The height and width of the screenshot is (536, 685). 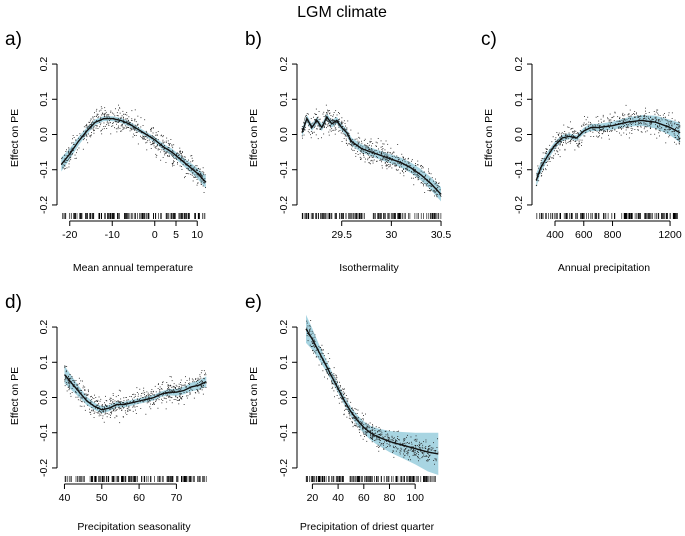 What do you see at coordinates (390, 498) in the screenshot?
I see `panel-e-xtick-label: 80` at bounding box center [390, 498].